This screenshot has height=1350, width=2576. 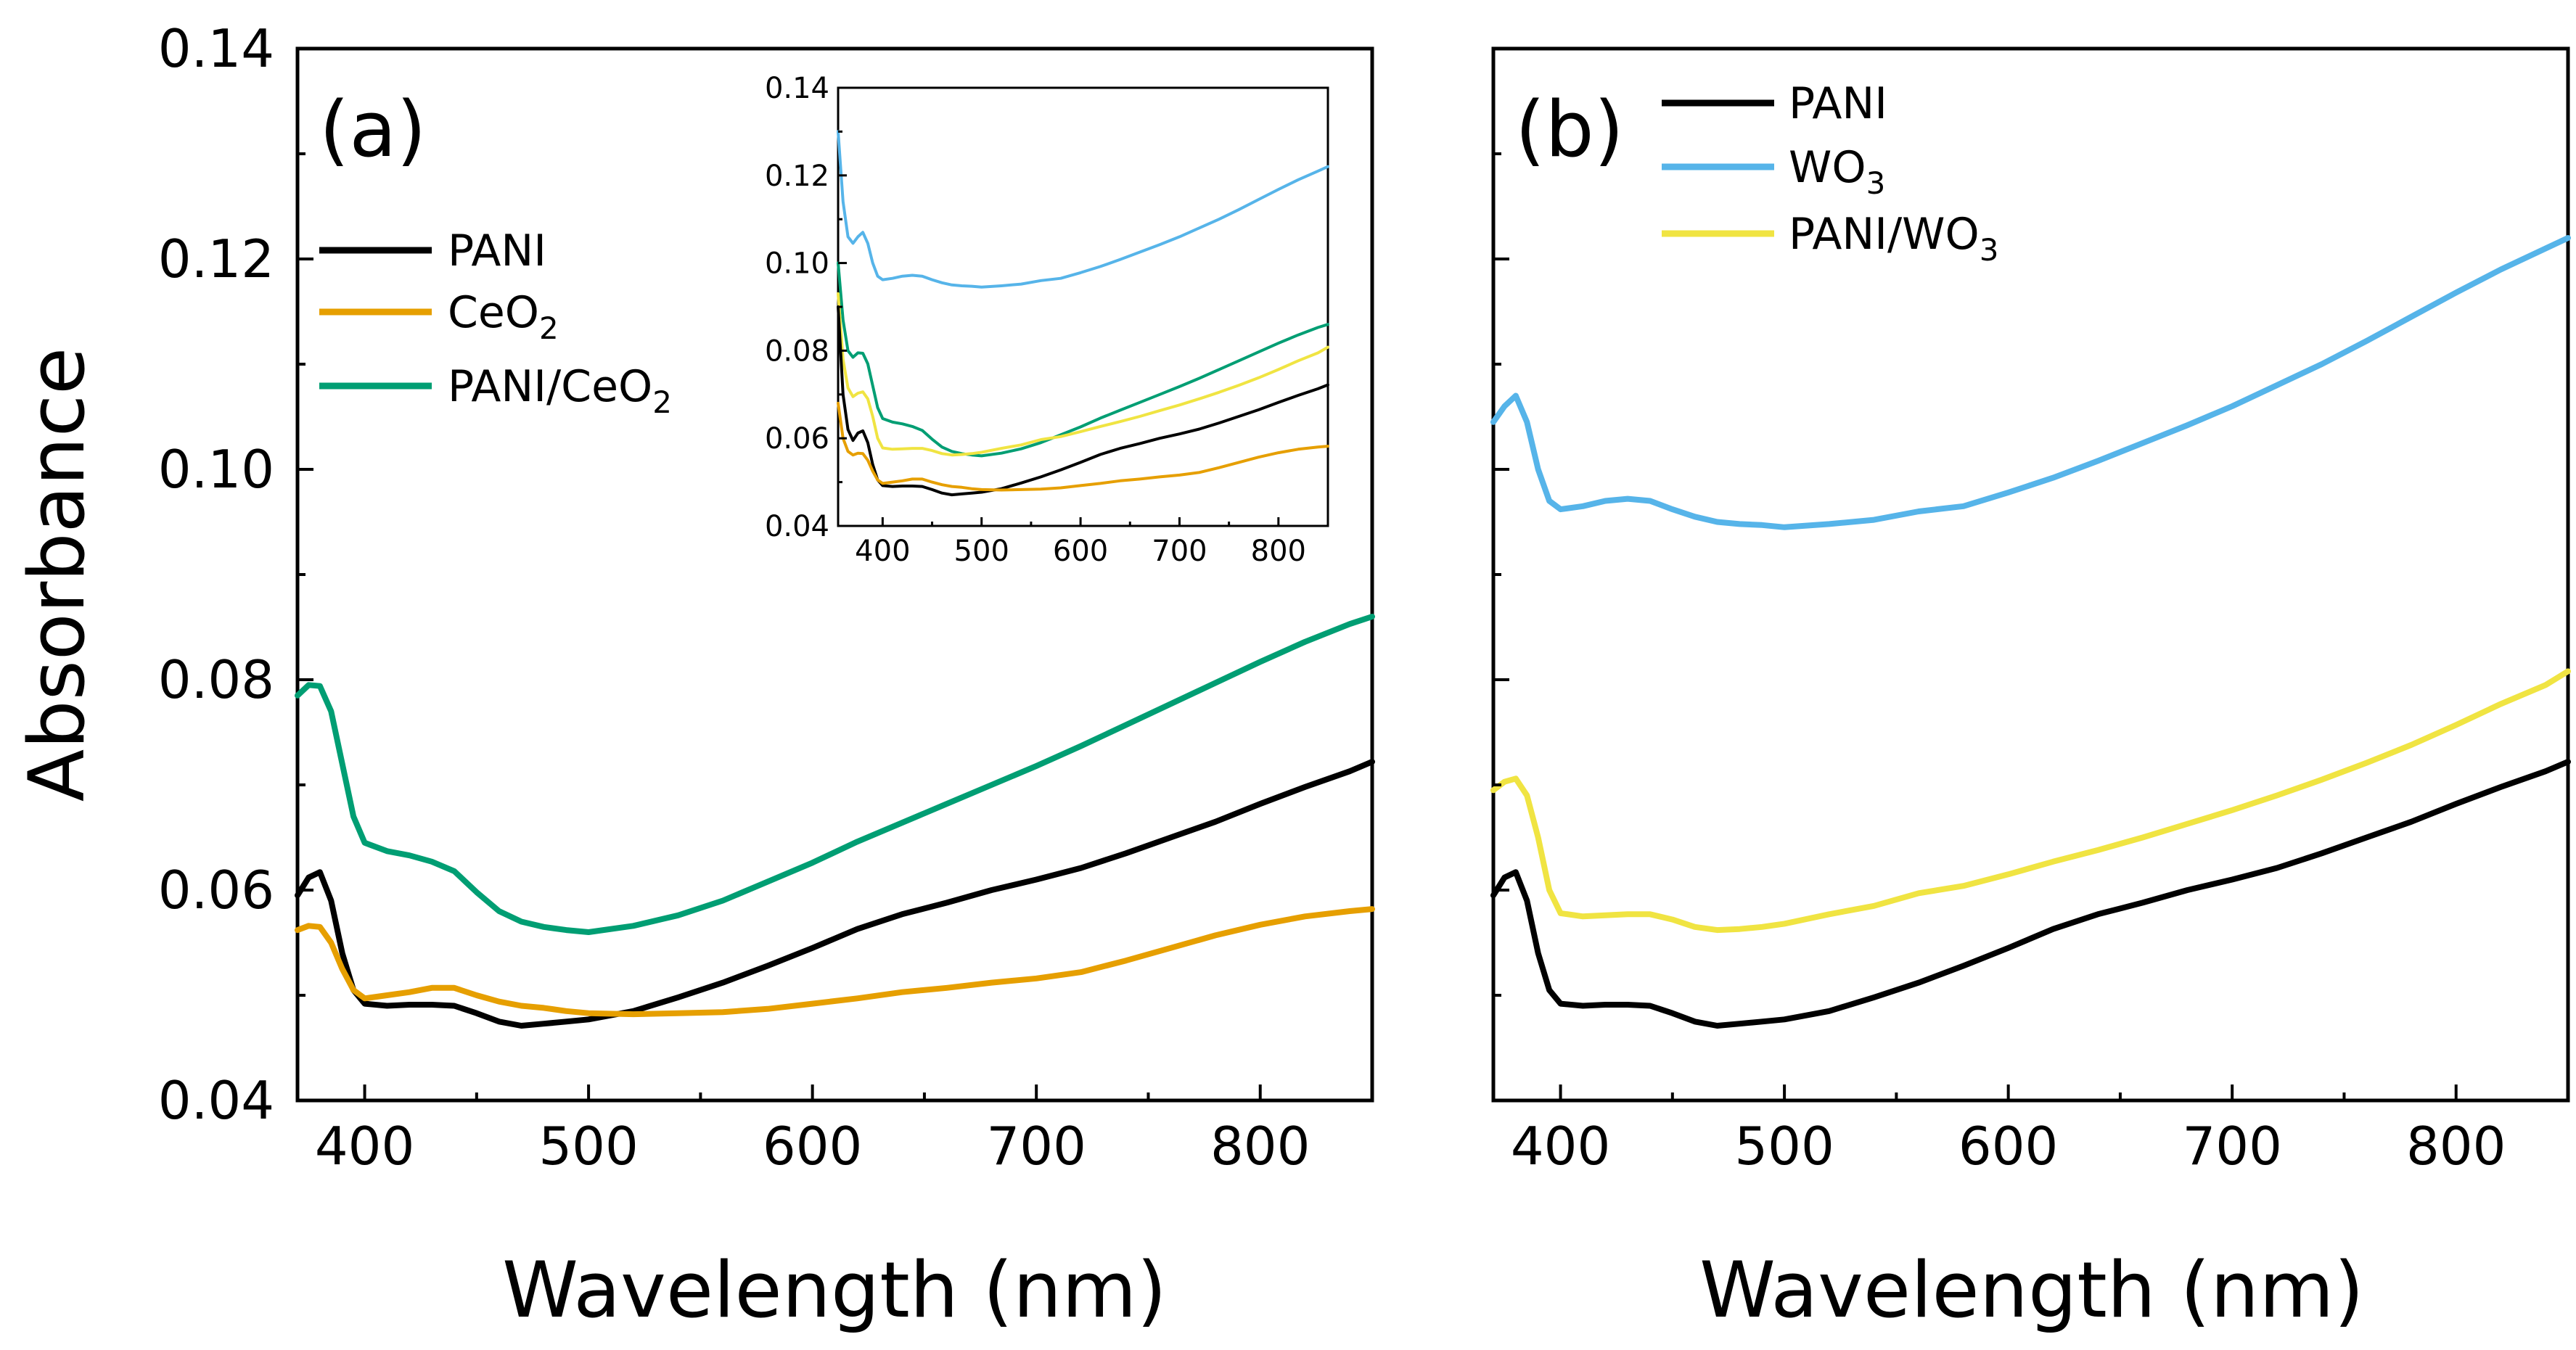 I want to click on panel-a-ytick-label-5: 0.14, so click(x=216, y=48).